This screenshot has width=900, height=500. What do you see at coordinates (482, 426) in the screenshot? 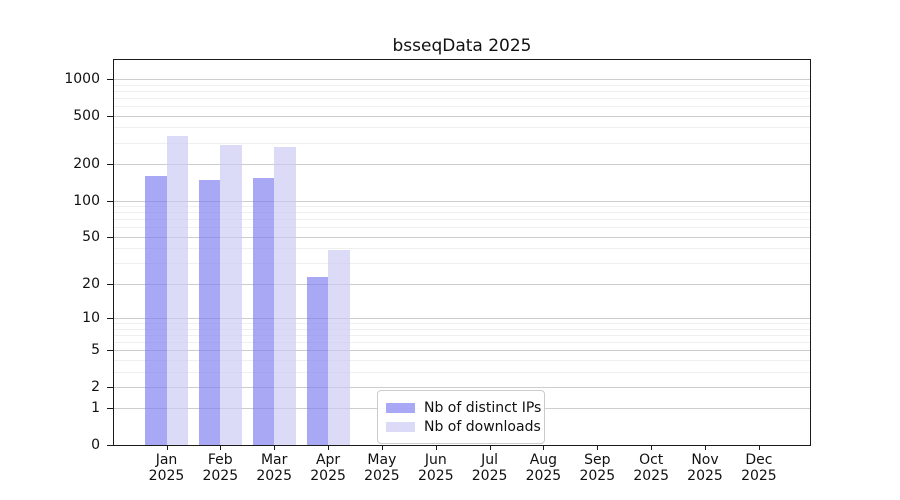
I see `legend-label-downloads: Nb of downloads` at bounding box center [482, 426].